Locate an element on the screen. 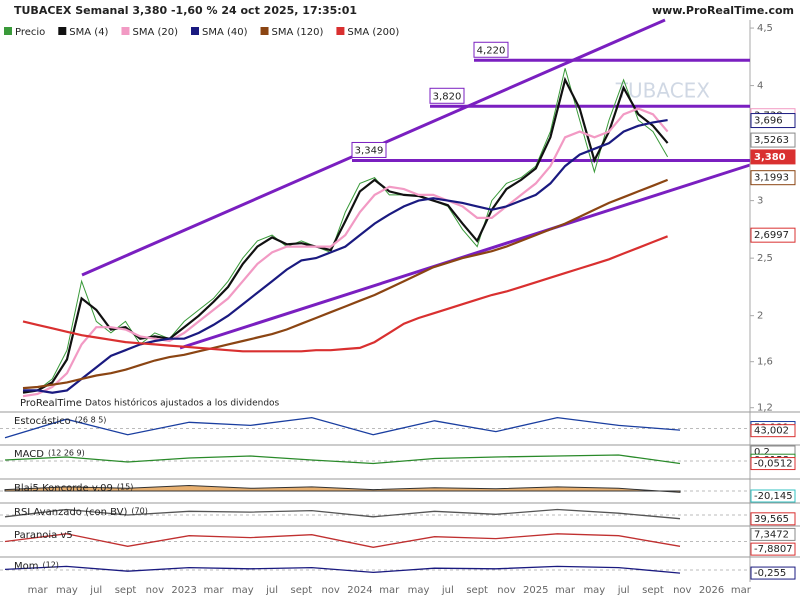  price-label: 3,696 is located at coordinates (768, 121).